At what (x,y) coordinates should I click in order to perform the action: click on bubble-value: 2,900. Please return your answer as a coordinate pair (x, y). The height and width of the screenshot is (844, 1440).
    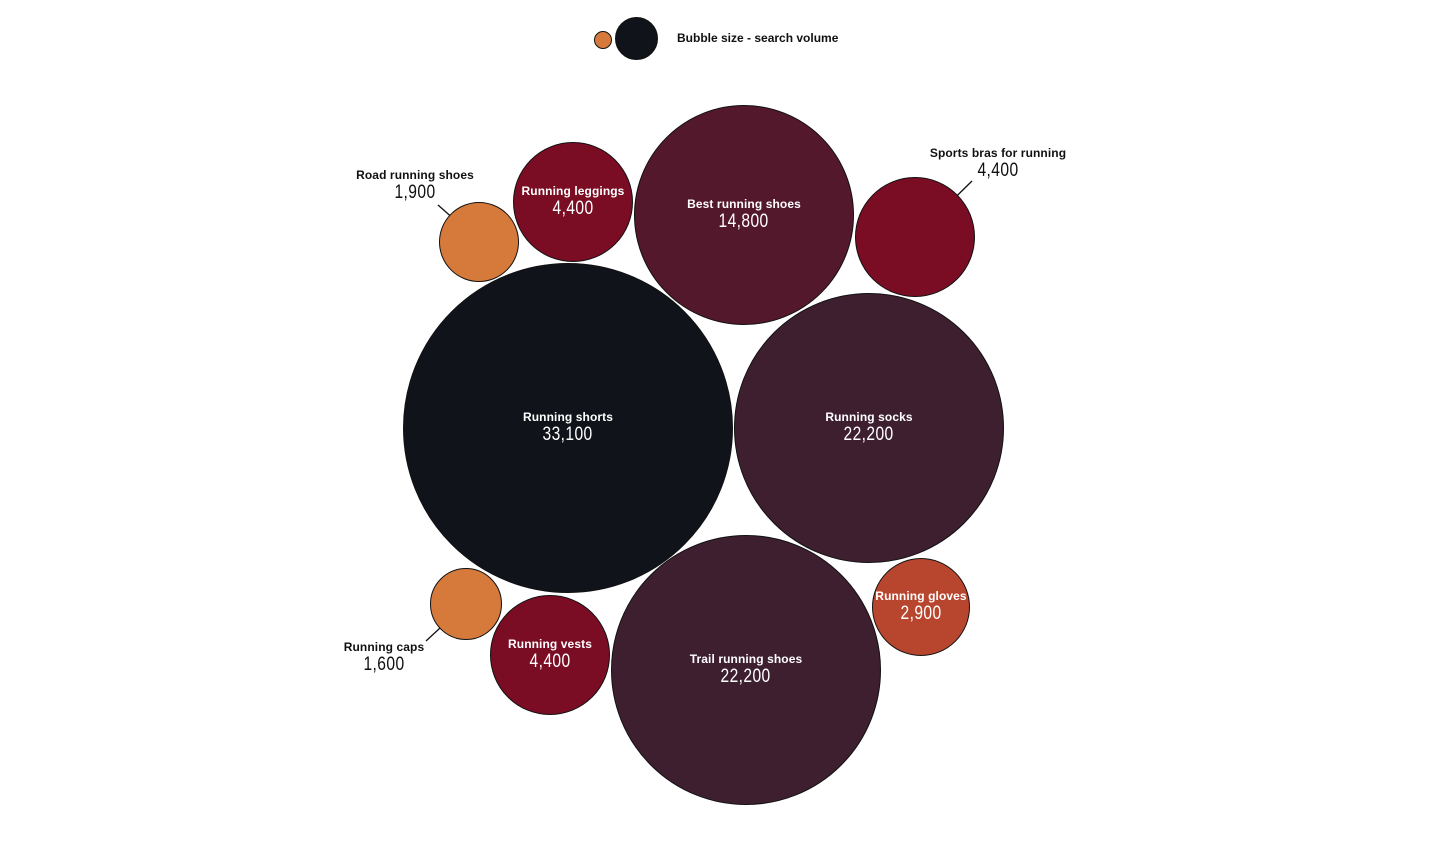
    Looking at the image, I should click on (921, 613).